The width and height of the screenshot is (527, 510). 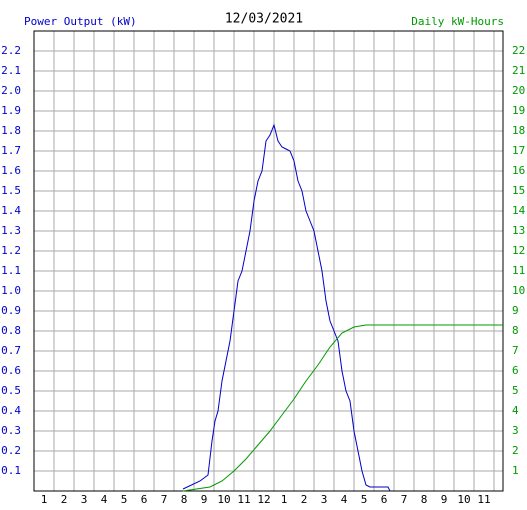 I want to click on y2-tick-label: 1, so click(x=515, y=470).